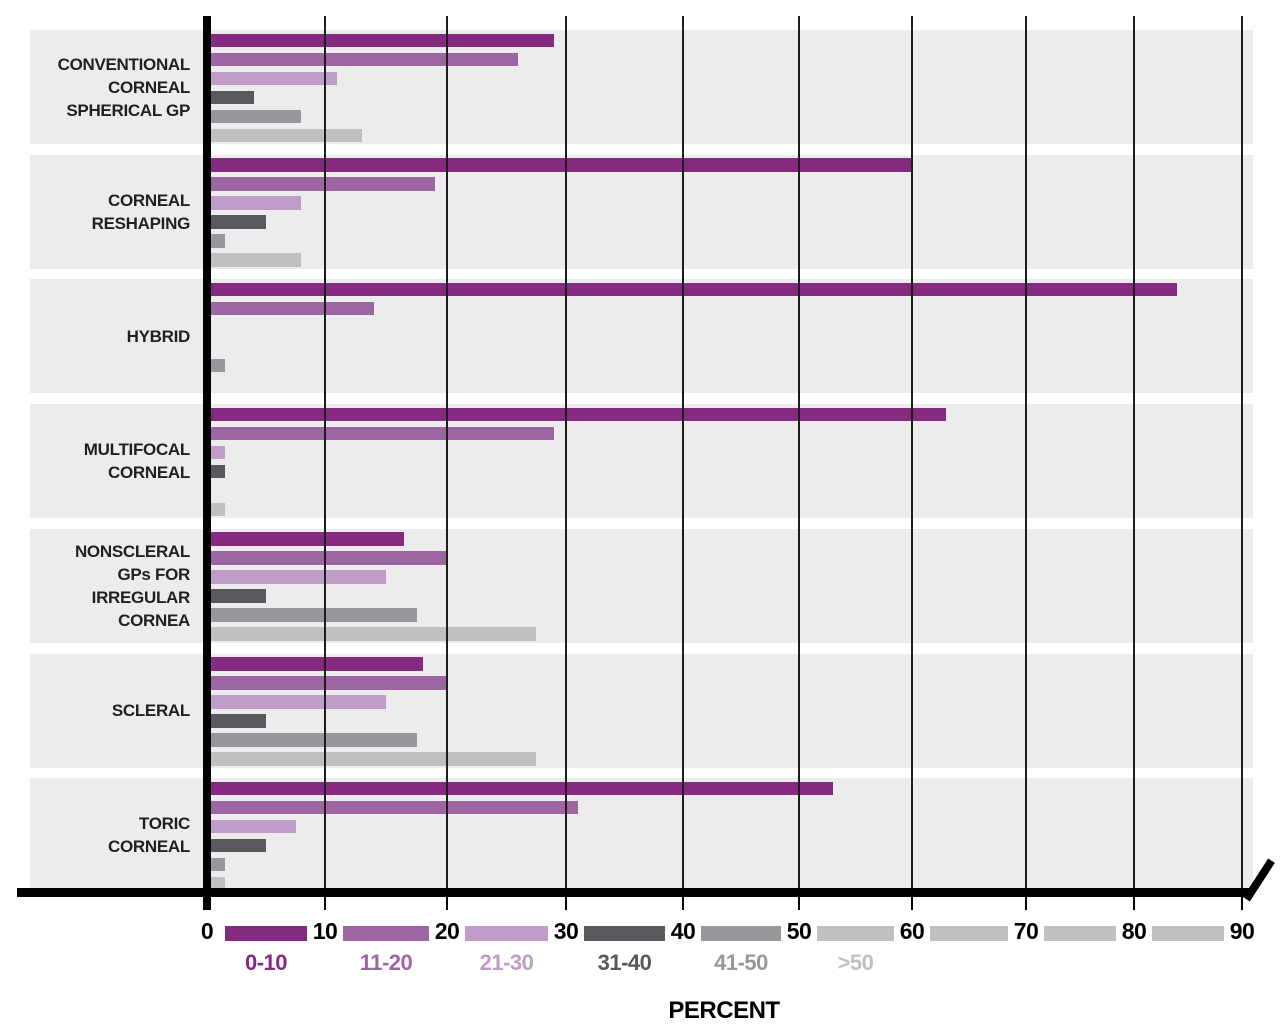 Image resolution: width=1280 pixels, height=1035 pixels. Describe the element at coordinates (141, 597) in the screenshot. I see `category-label-line: IRREGULAR` at that location.